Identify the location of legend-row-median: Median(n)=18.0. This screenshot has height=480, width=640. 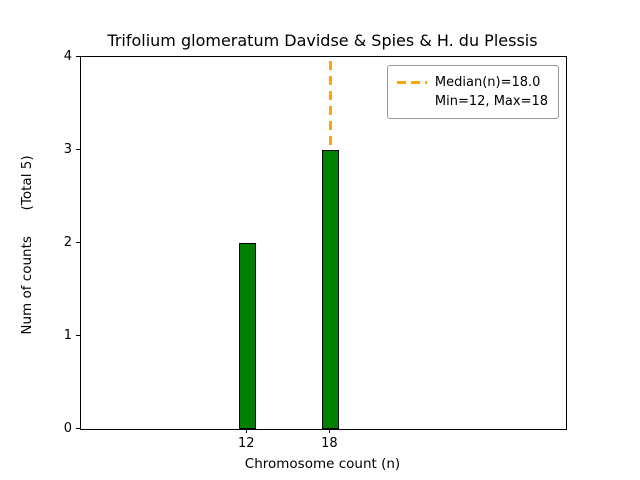
(472, 82).